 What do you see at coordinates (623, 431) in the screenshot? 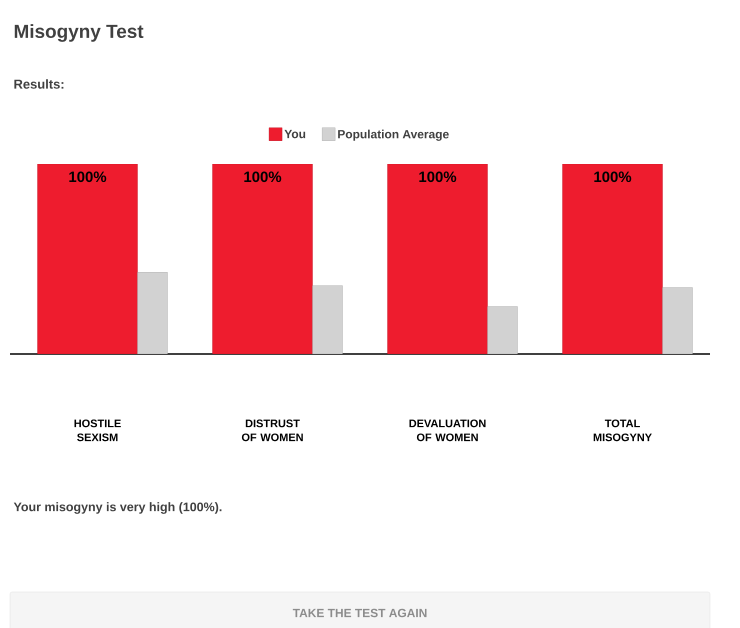
I see `x-tick-label: TOTAL MISOGYNY` at bounding box center [623, 431].